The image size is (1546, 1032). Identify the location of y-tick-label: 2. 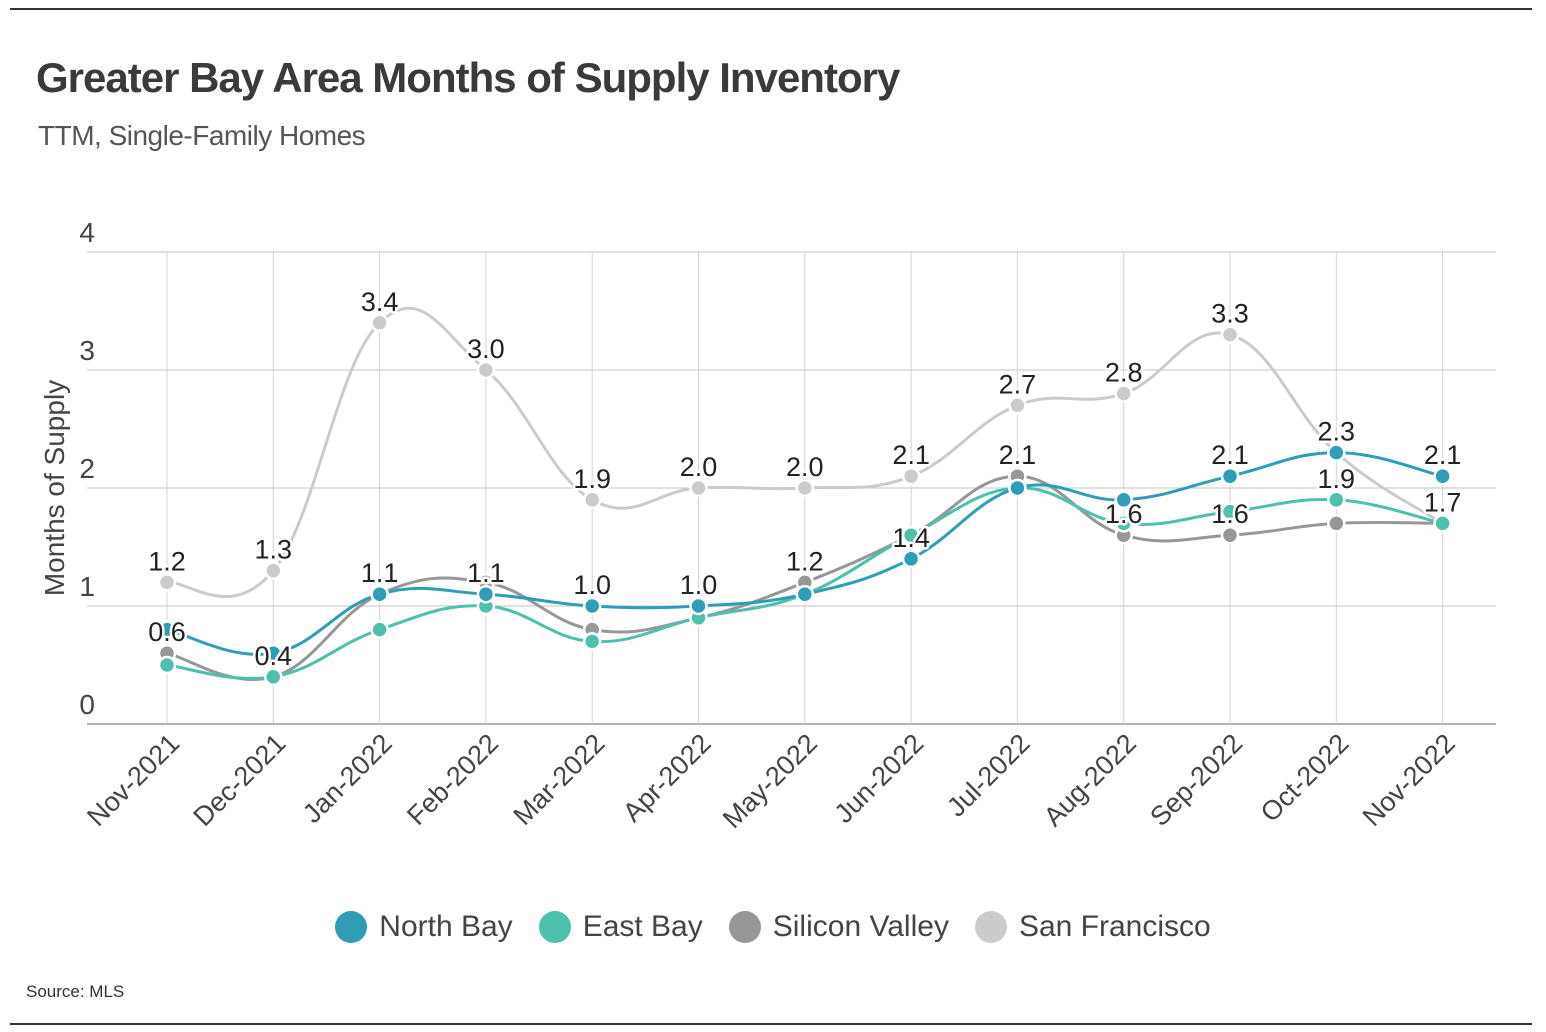
(87, 468).